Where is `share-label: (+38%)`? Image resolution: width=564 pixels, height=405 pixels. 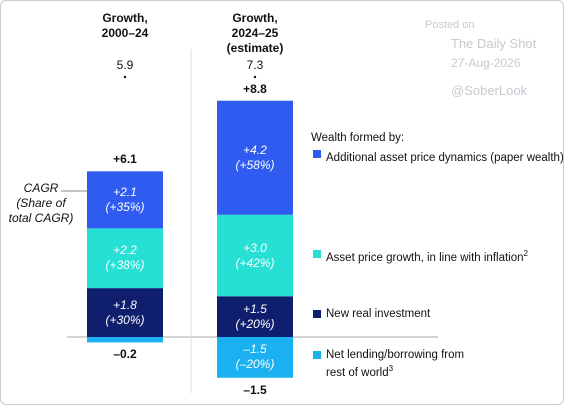
share-label: (+38%) is located at coordinates (125, 265).